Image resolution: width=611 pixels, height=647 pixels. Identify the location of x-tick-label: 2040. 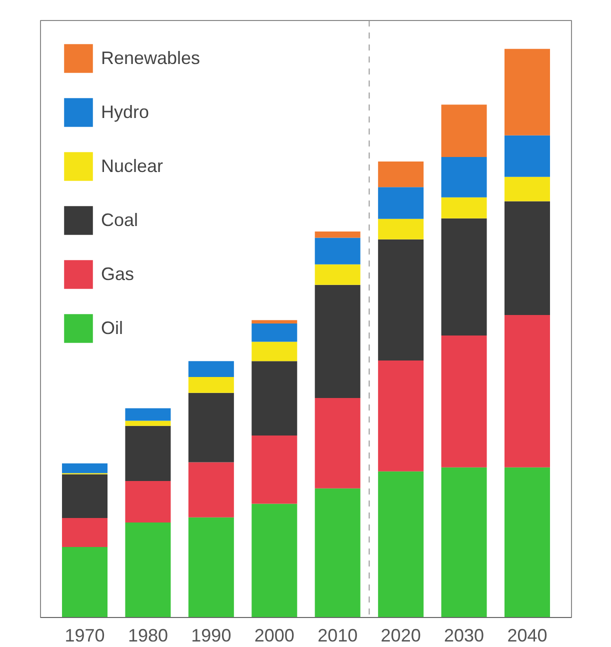
(527, 636).